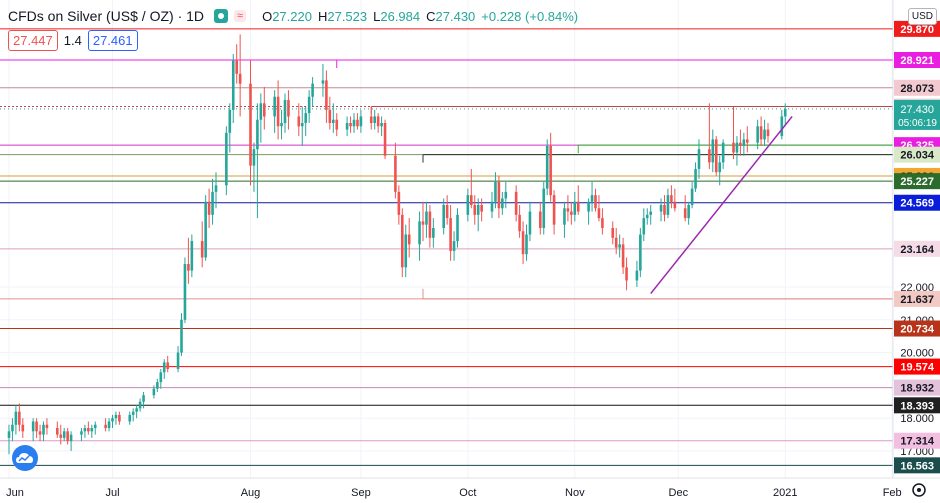  What do you see at coordinates (240, 16) in the screenshot?
I see `compare-icon: ≈` at bounding box center [240, 16].